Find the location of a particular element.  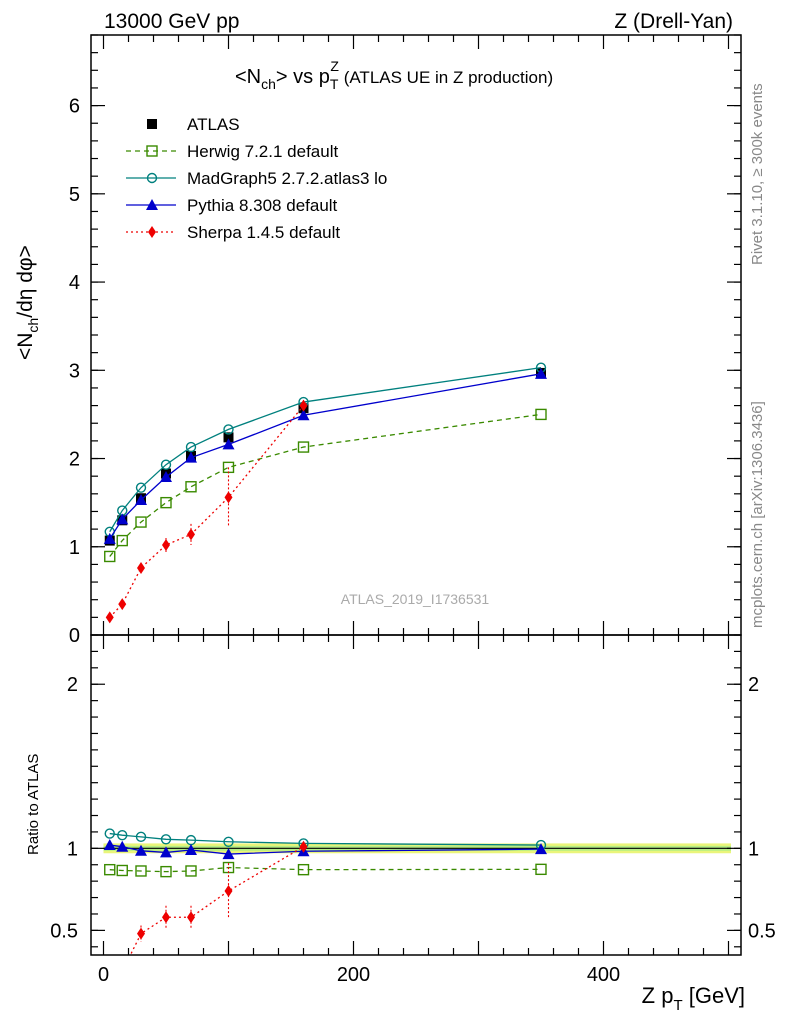

series-madgraph5 is located at coordinates (325, 449).